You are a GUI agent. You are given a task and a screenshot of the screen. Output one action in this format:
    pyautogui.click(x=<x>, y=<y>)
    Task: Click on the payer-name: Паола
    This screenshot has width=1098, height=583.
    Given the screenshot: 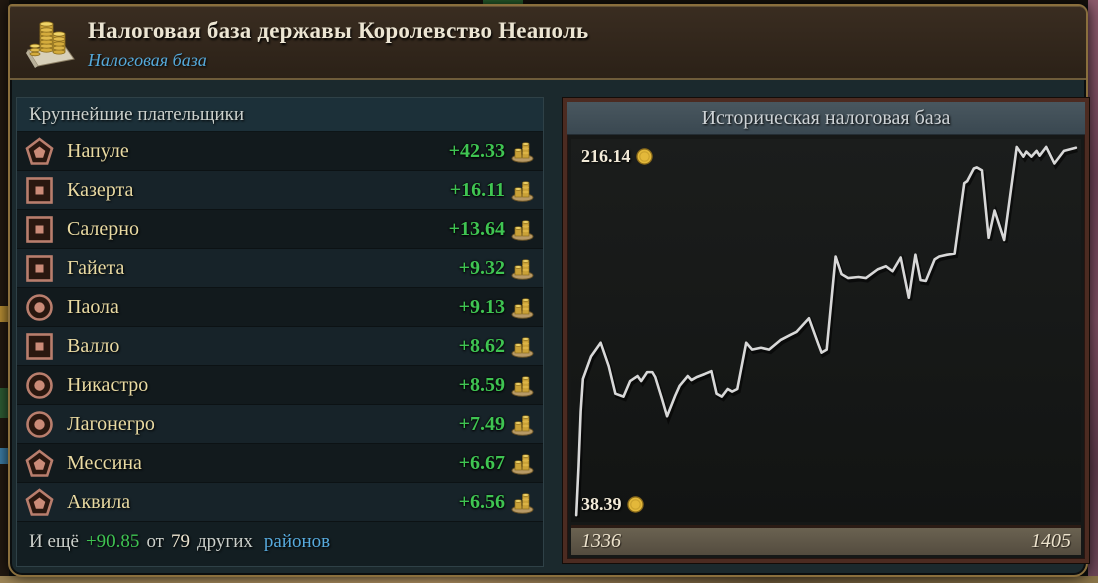 What is the action you would take?
    pyautogui.click(x=93, y=306)
    